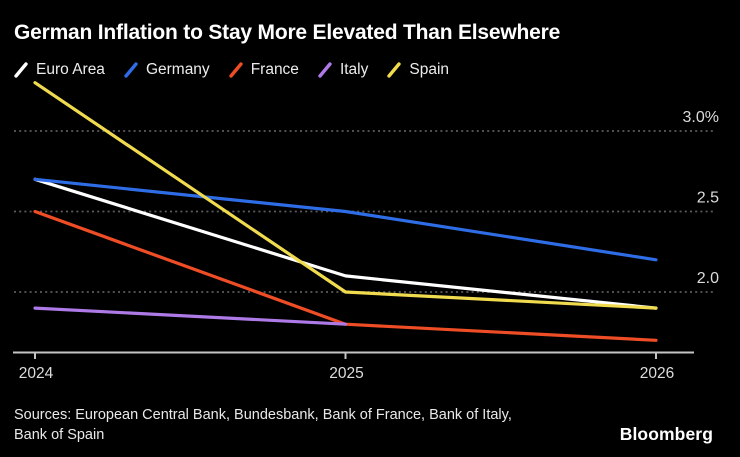 This screenshot has width=740, height=457. What do you see at coordinates (708, 278) in the screenshot?
I see `y-axis-label-2-0: 2.0` at bounding box center [708, 278].